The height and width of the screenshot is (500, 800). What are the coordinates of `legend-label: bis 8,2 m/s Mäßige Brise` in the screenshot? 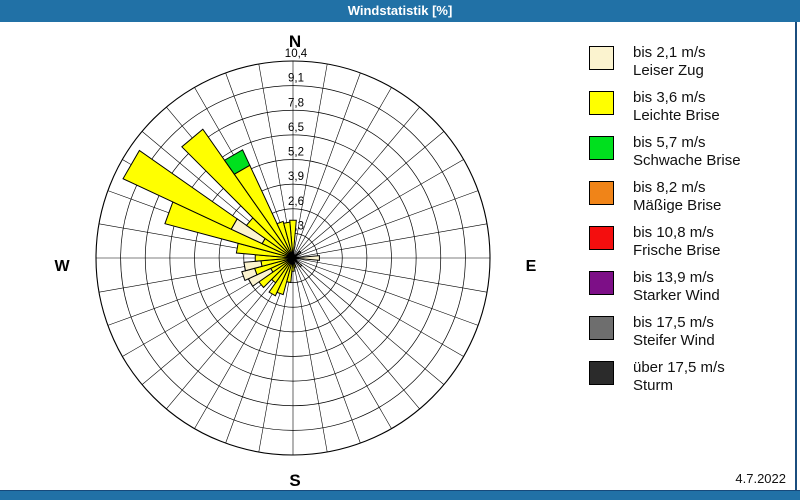 It's located at (677, 197).